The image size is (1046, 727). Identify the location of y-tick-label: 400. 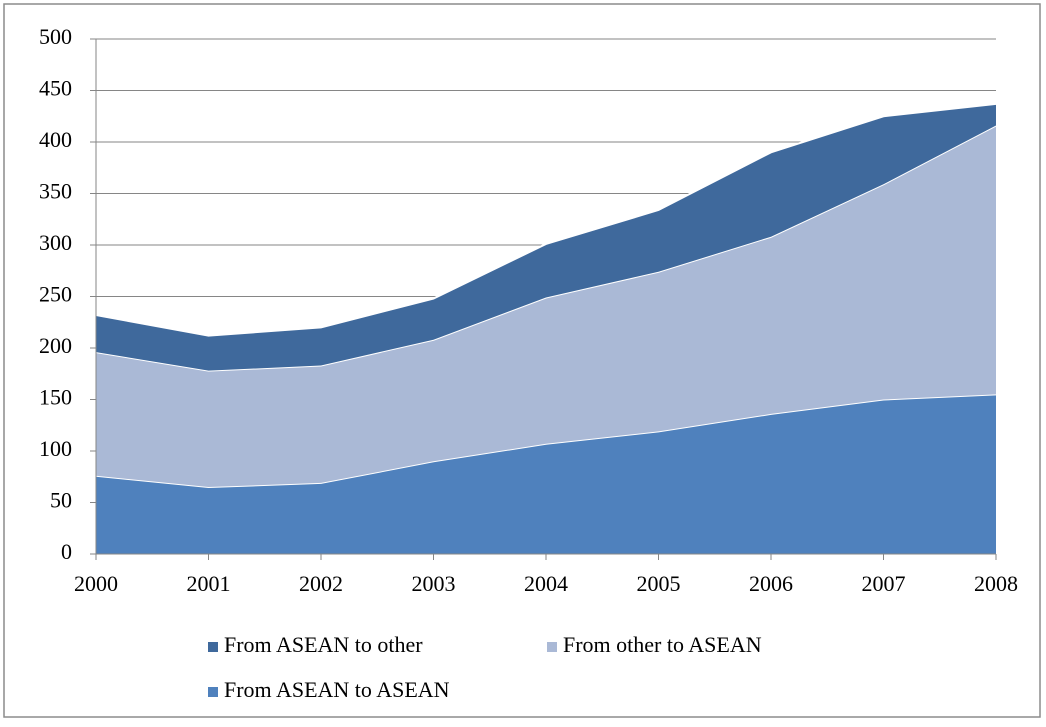
(55, 139).